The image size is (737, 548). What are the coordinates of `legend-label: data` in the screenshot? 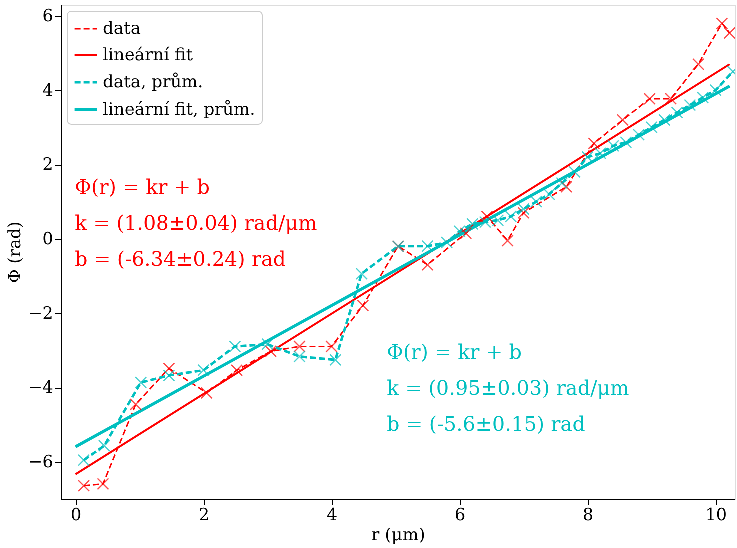 It's located at (122, 29).